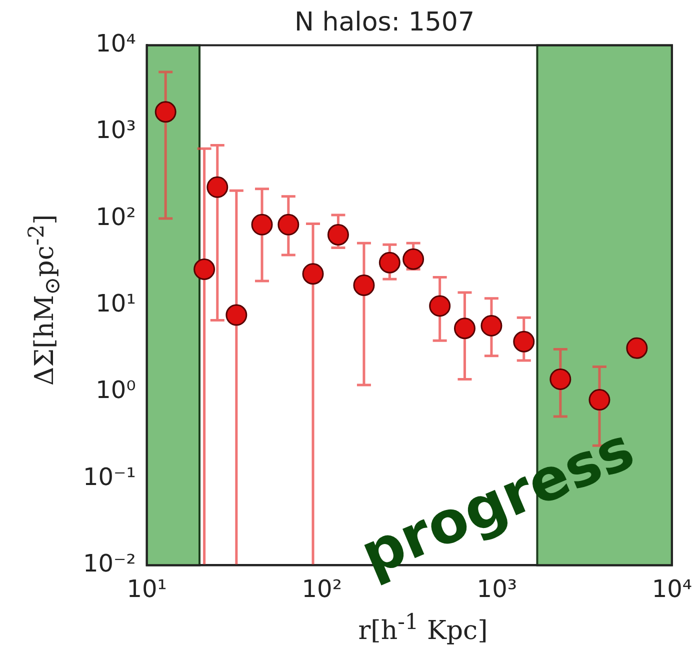 This screenshot has height=666, width=695. I want to click on x-tick-label: 10¹, so click(146, 588).